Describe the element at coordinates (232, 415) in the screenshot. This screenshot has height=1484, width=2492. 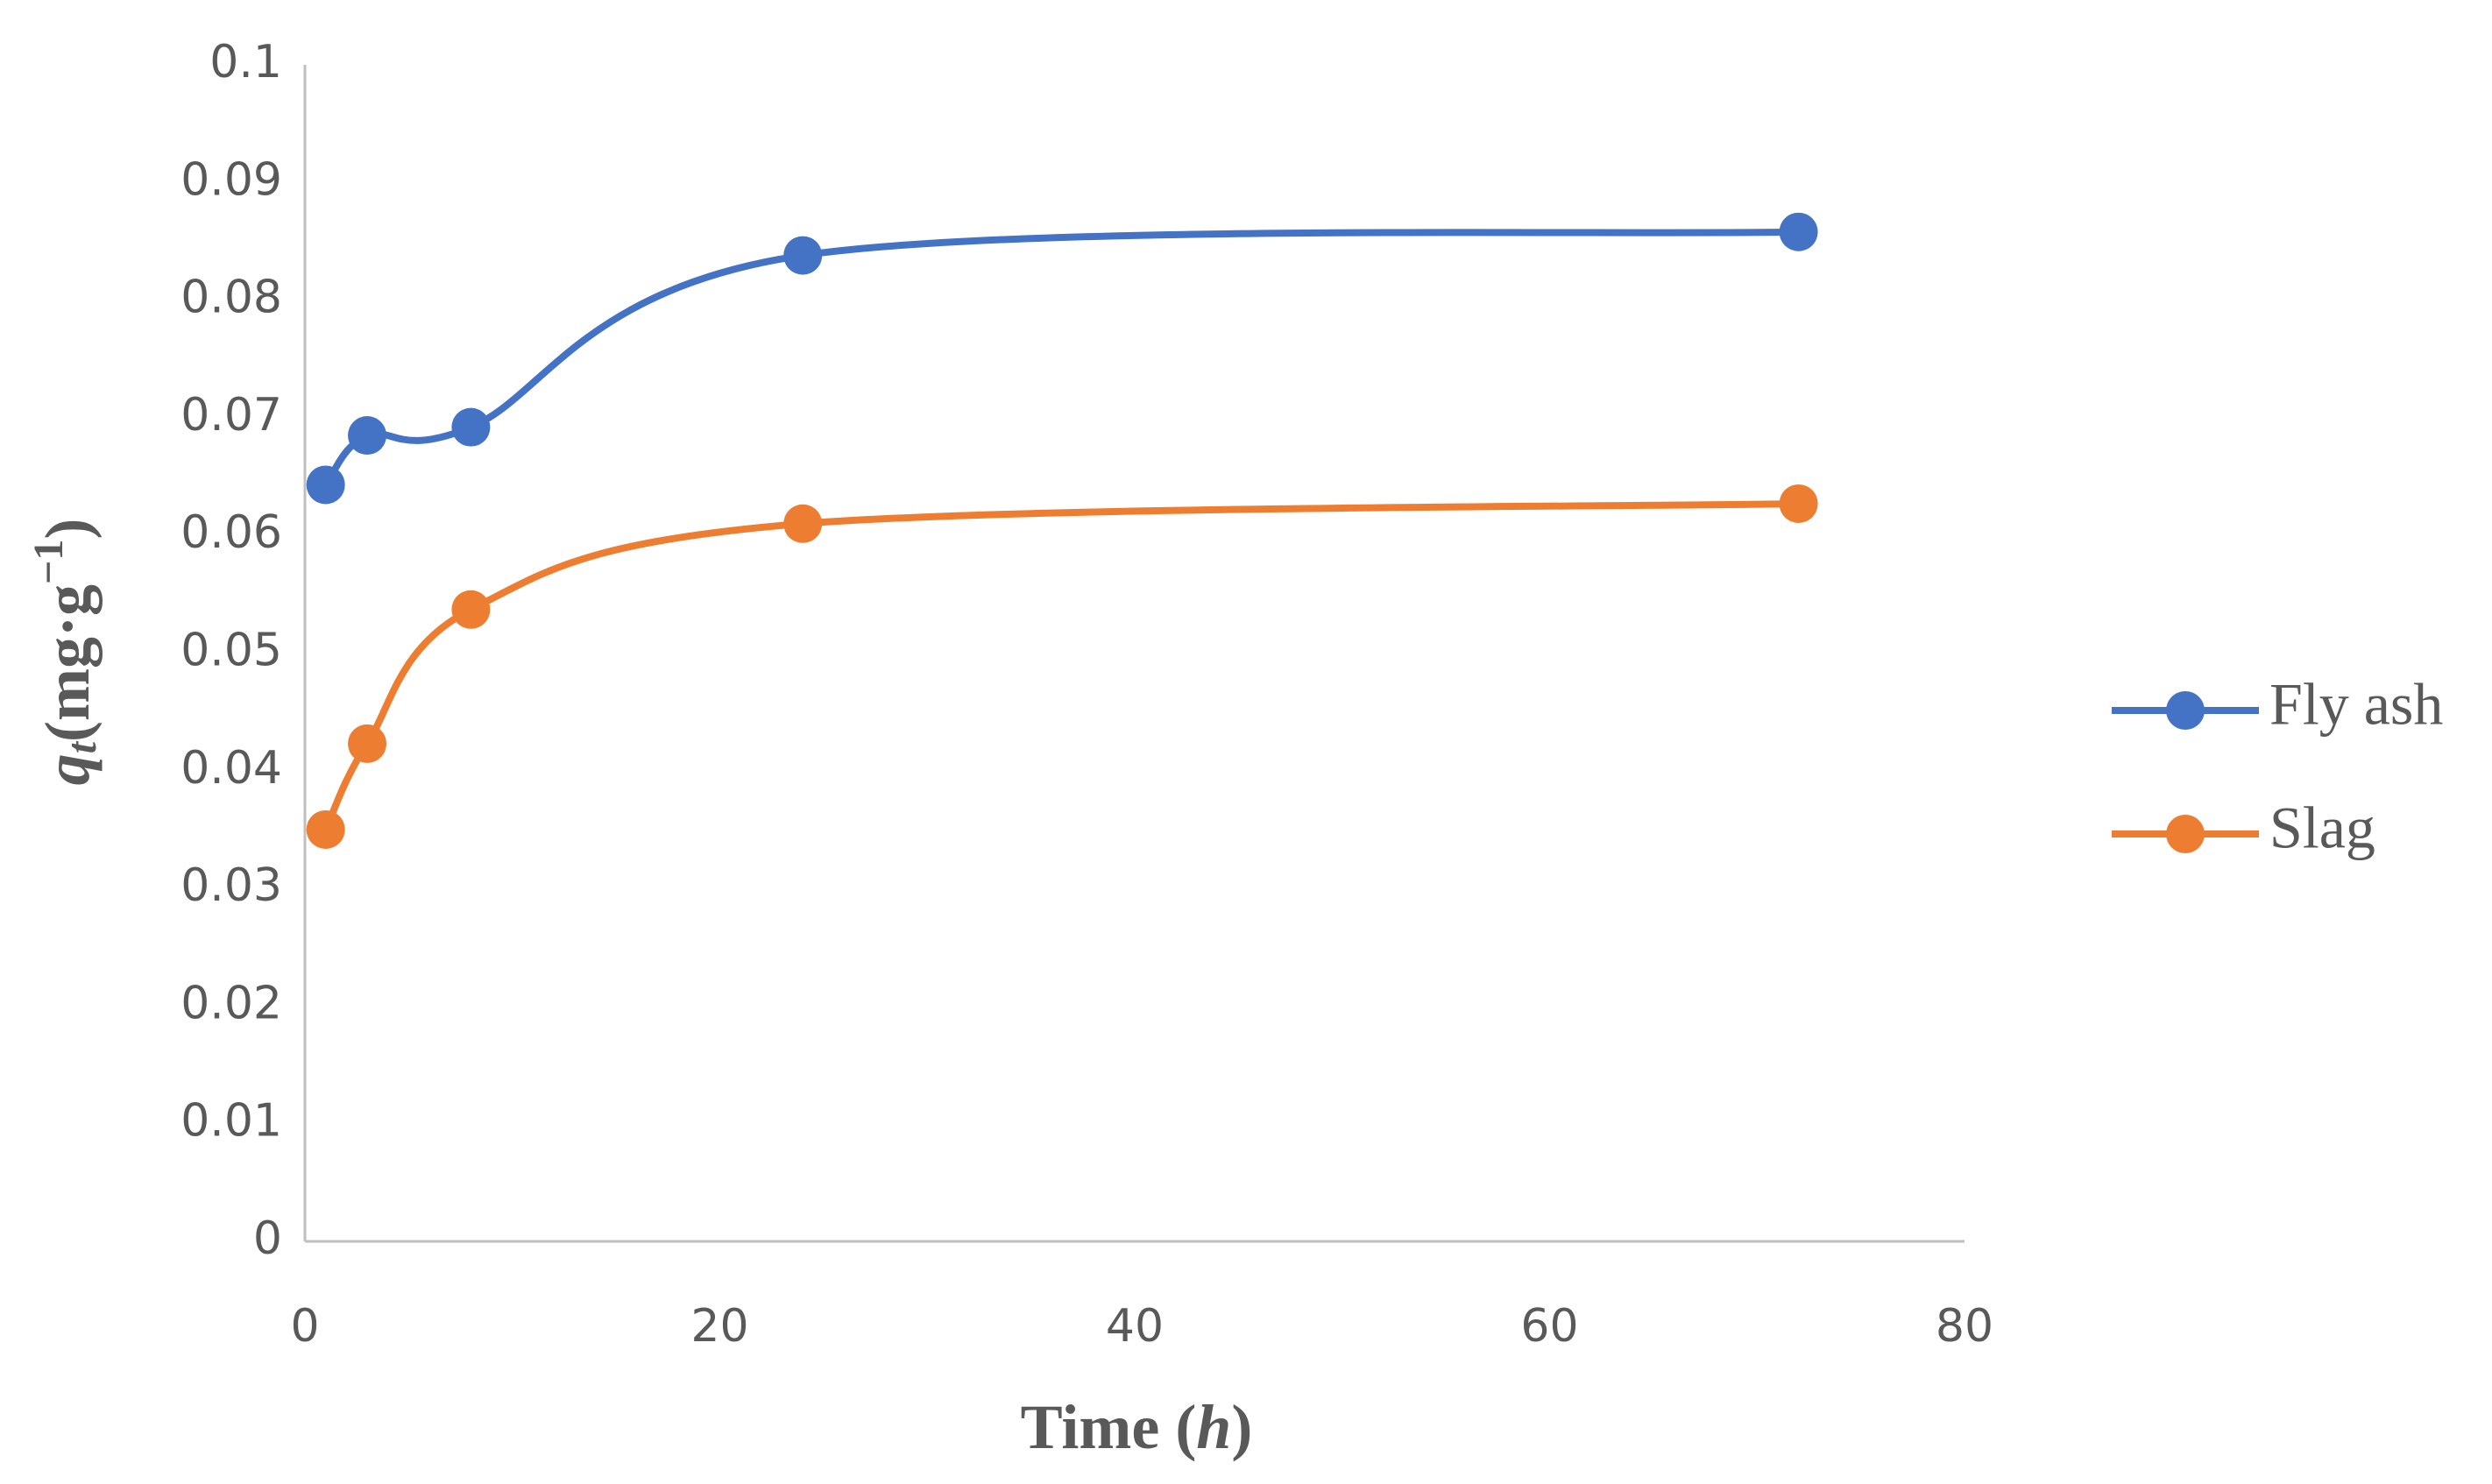
I see `y-tick-label: 0.07` at that location.